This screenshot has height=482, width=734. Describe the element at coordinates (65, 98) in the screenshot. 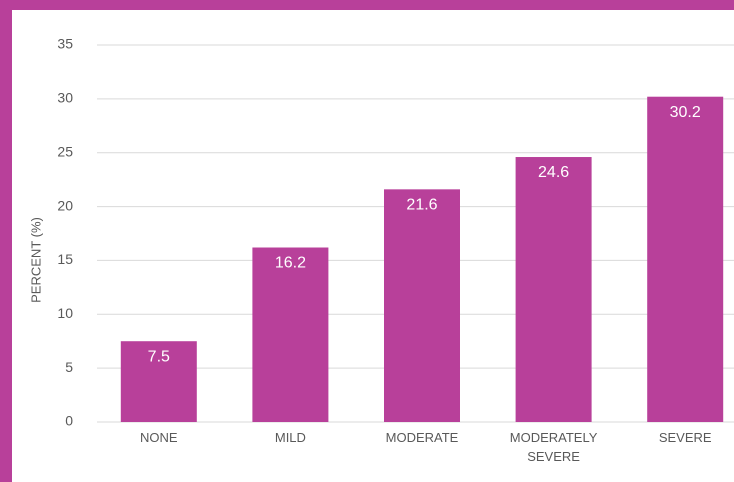

I see `y-tick-label: 30` at that location.